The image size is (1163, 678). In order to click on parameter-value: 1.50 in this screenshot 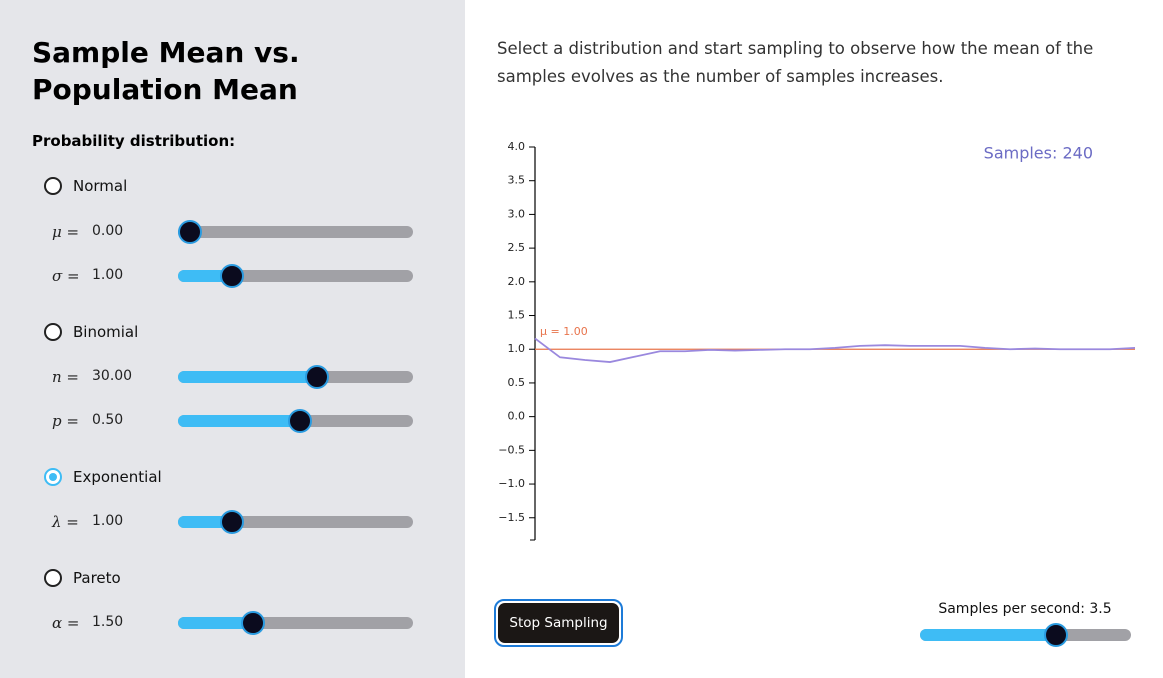, I will do `click(108, 622)`.